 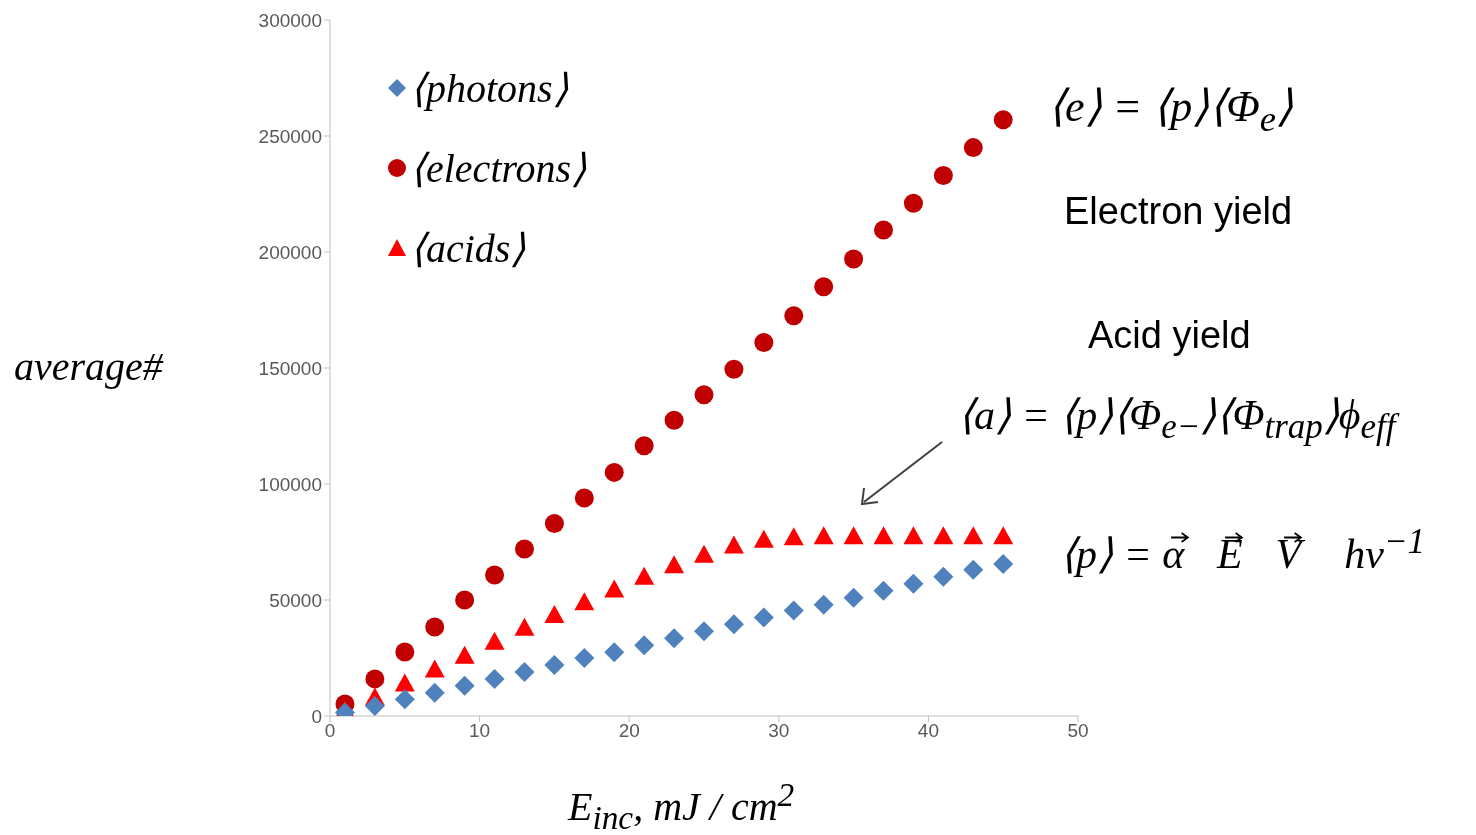 What do you see at coordinates (295, 600) in the screenshot?
I see `y-tick-label: 50000` at bounding box center [295, 600].